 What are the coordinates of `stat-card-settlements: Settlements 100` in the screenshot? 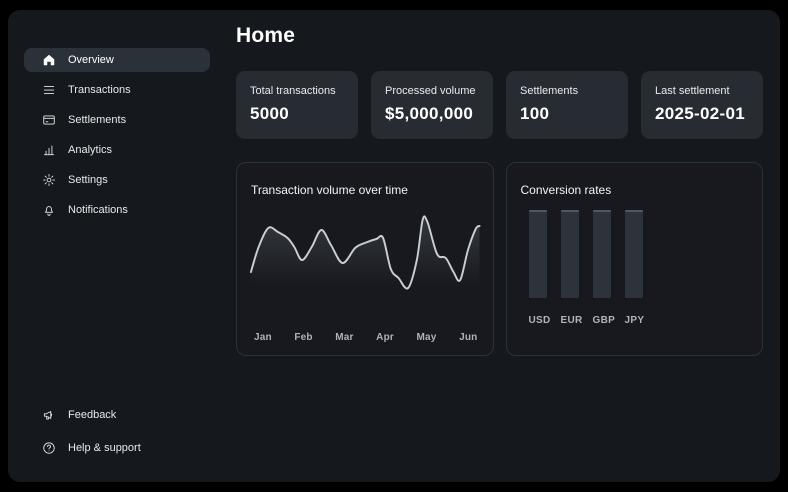 It's located at (567, 105).